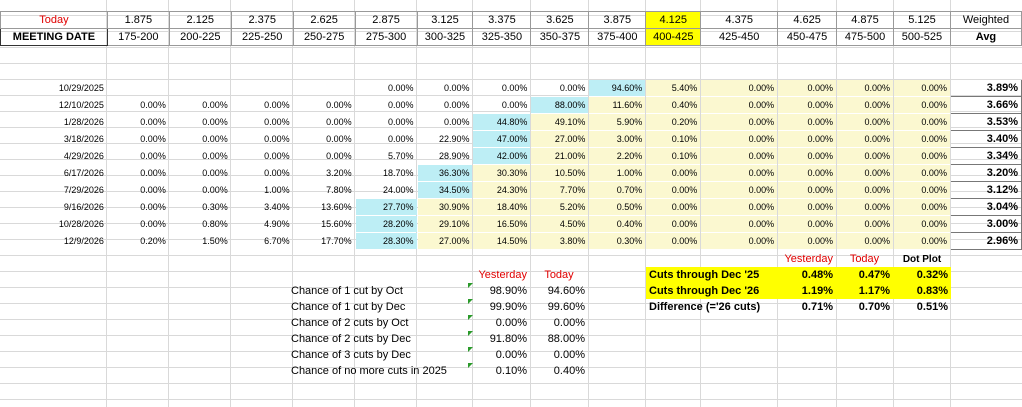 The width and height of the screenshot is (1022, 407). Describe the element at coordinates (985, 105) in the screenshot. I see `weighted-avg-cell: 3.66%` at that location.